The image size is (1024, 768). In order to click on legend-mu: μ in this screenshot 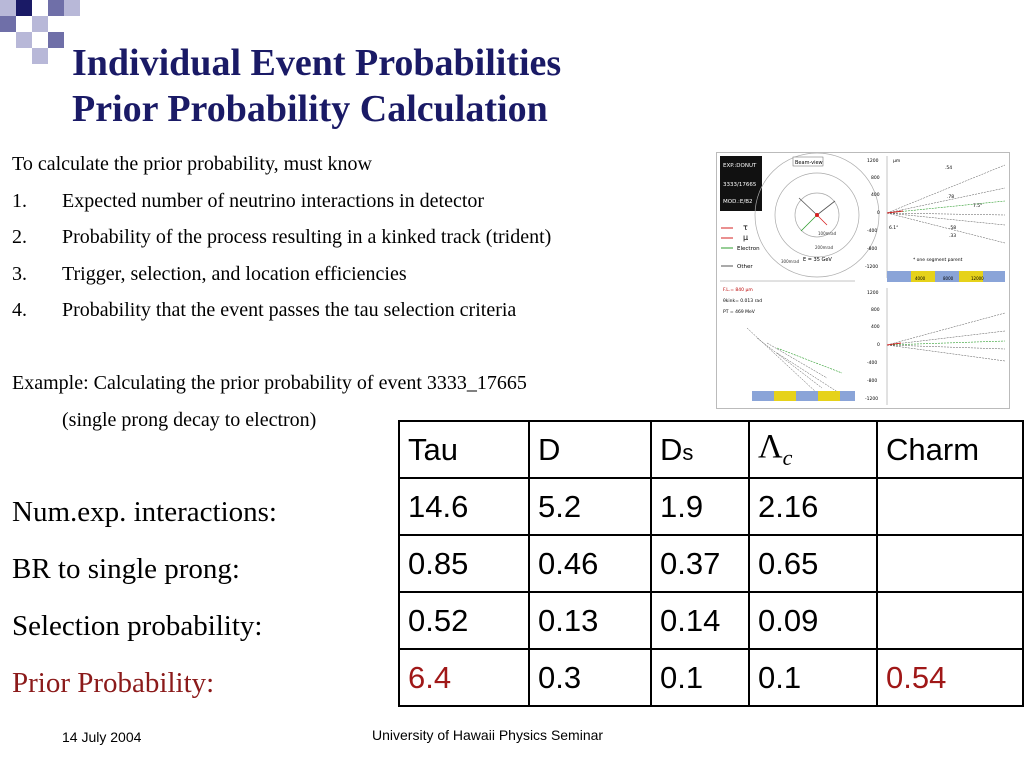, I will do `click(745, 237)`.